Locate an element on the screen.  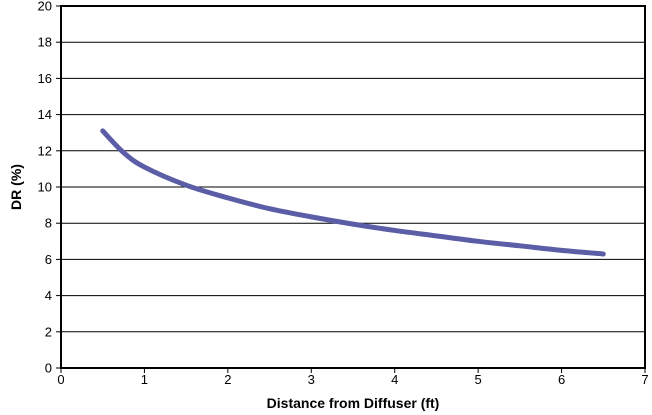
y-axis-ticks: 0 2 4 6 8 10 12 14 16 18 20 is located at coordinates (49, 188).